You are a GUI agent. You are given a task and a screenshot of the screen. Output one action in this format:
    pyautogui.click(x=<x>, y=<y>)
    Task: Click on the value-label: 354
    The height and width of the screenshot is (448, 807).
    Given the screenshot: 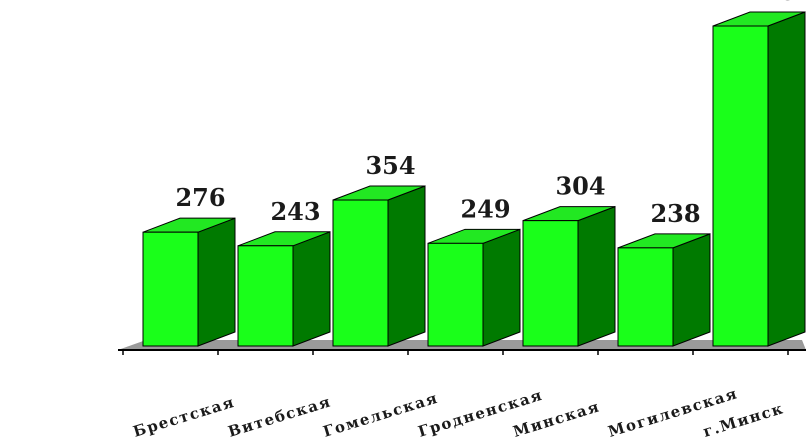 What is the action you would take?
    pyautogui.click(x=390, y=165)
    